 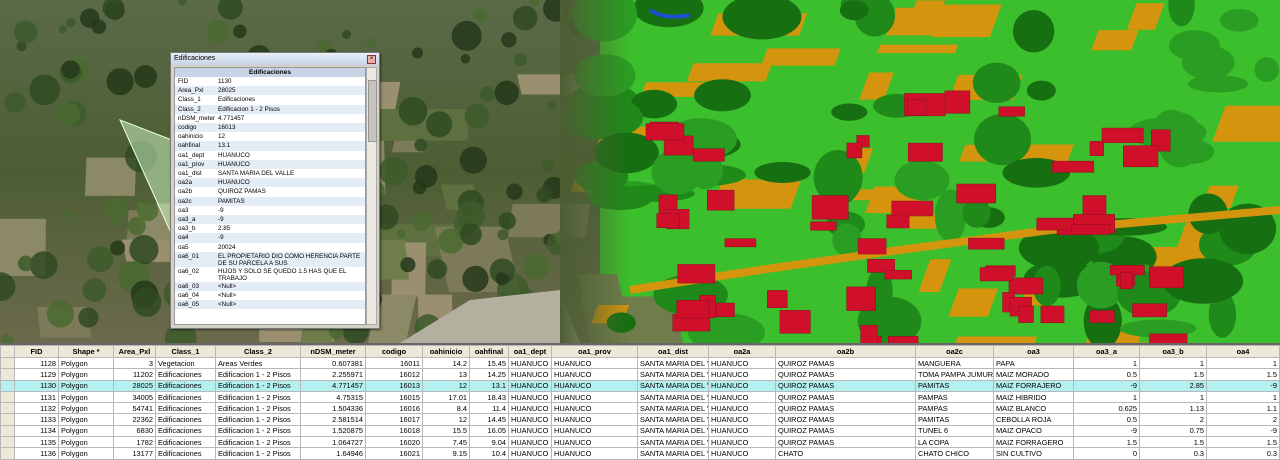 What do you see at coordinates (270, 210) in the screenshot?
I see `attribute-row: oa3 -9` at bounding box center [270, 210].